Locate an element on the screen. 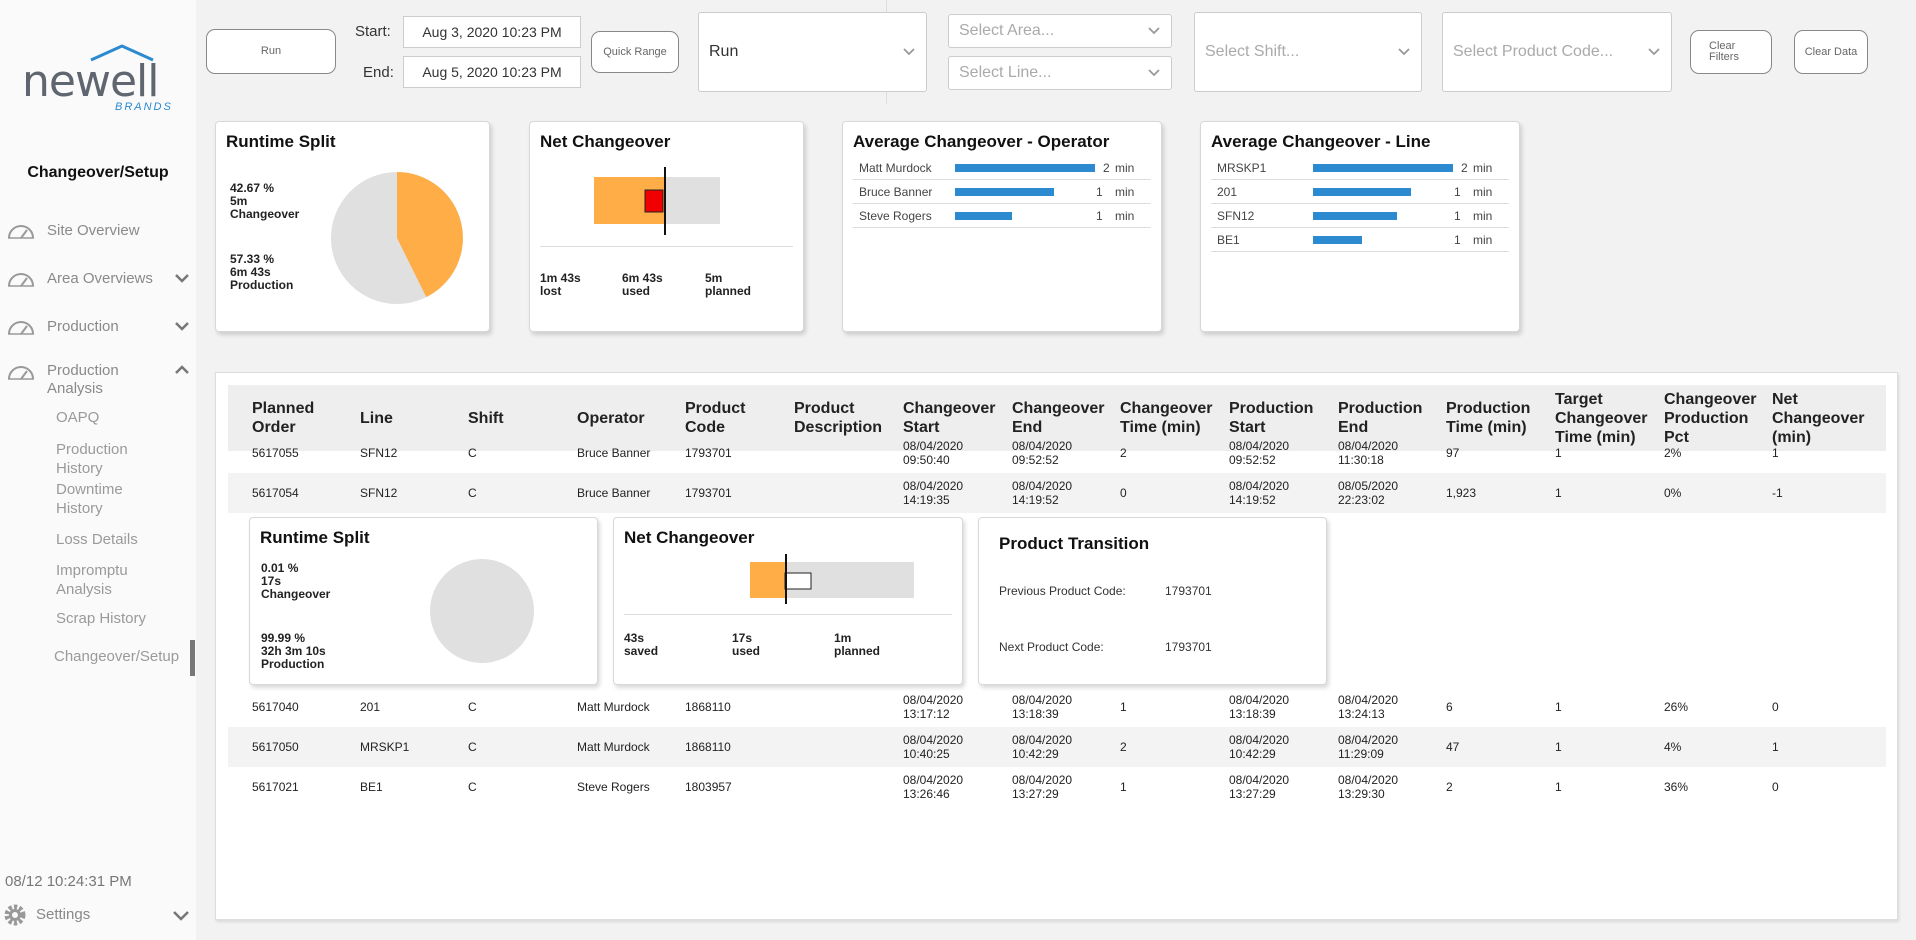 The height and width of the screenshot is (940, 1916). subnav-changeover-setup: Changeover/Setup is located at coordinates (117, 656).